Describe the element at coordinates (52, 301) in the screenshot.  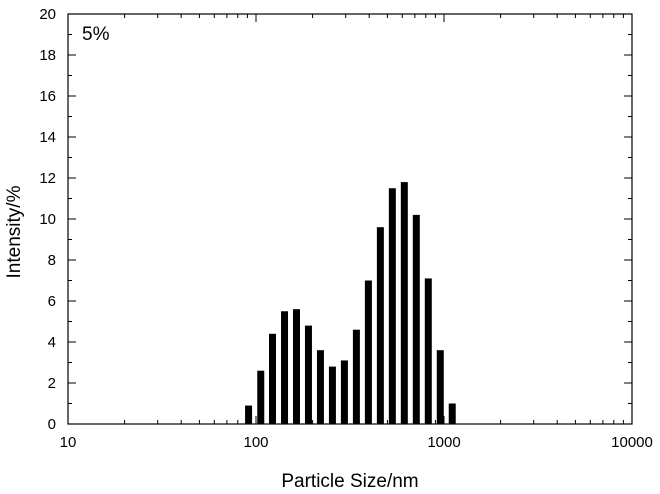
I see `y-tick-label: 6` at that location.